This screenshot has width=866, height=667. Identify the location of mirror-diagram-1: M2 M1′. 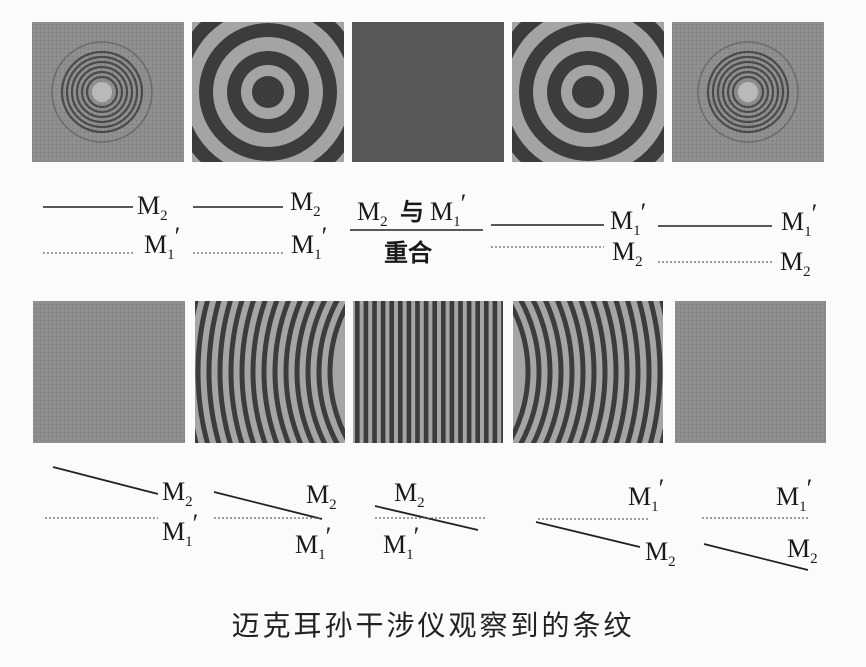
(111, 227).